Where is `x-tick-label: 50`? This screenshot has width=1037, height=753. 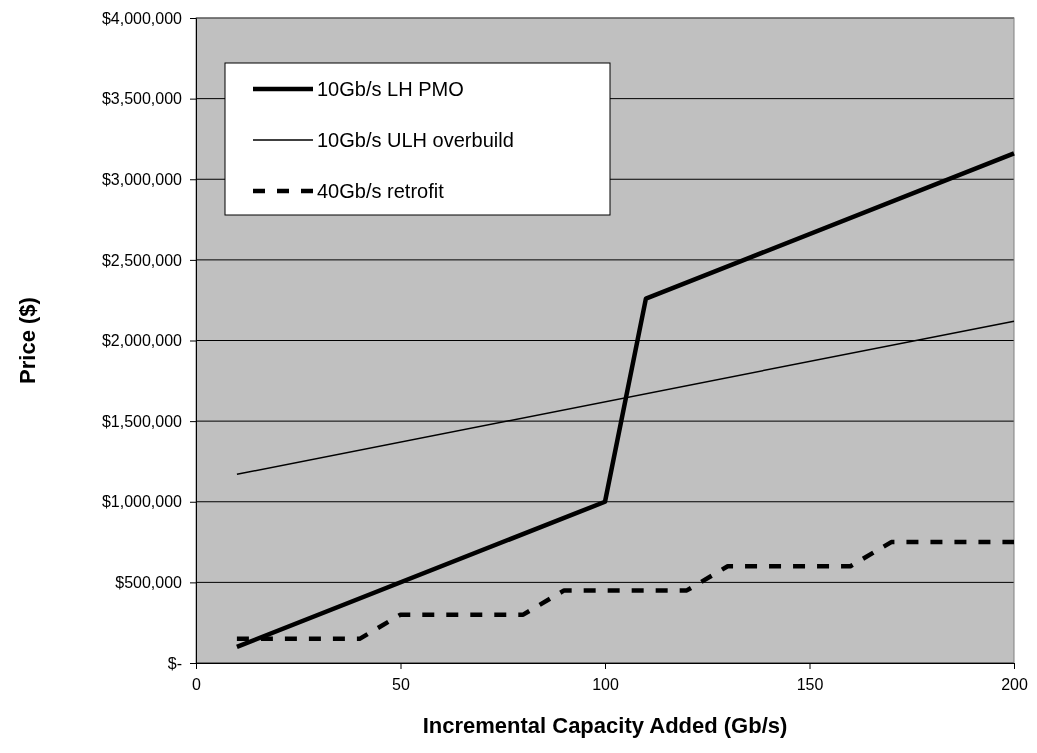
x-tick-label: 50 is located at coordinates (401, 685).